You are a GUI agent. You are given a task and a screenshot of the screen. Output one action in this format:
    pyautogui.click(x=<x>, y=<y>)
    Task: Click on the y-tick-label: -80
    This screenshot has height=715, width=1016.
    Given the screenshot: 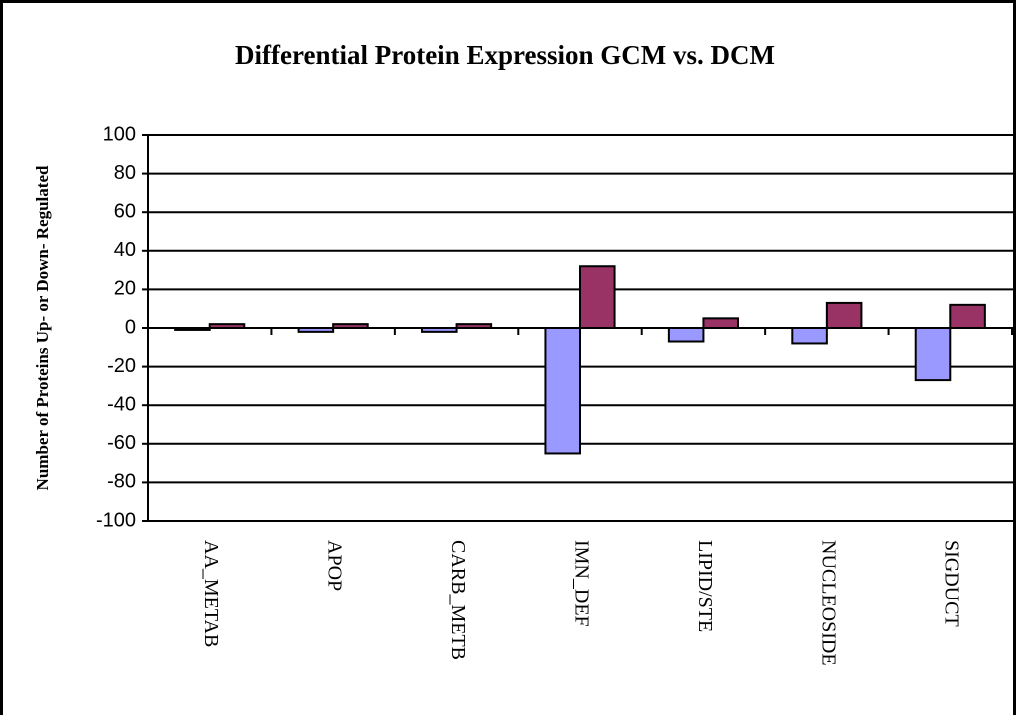 What is the action you would take?
    pyautogui.click(x=121, y=482)
    